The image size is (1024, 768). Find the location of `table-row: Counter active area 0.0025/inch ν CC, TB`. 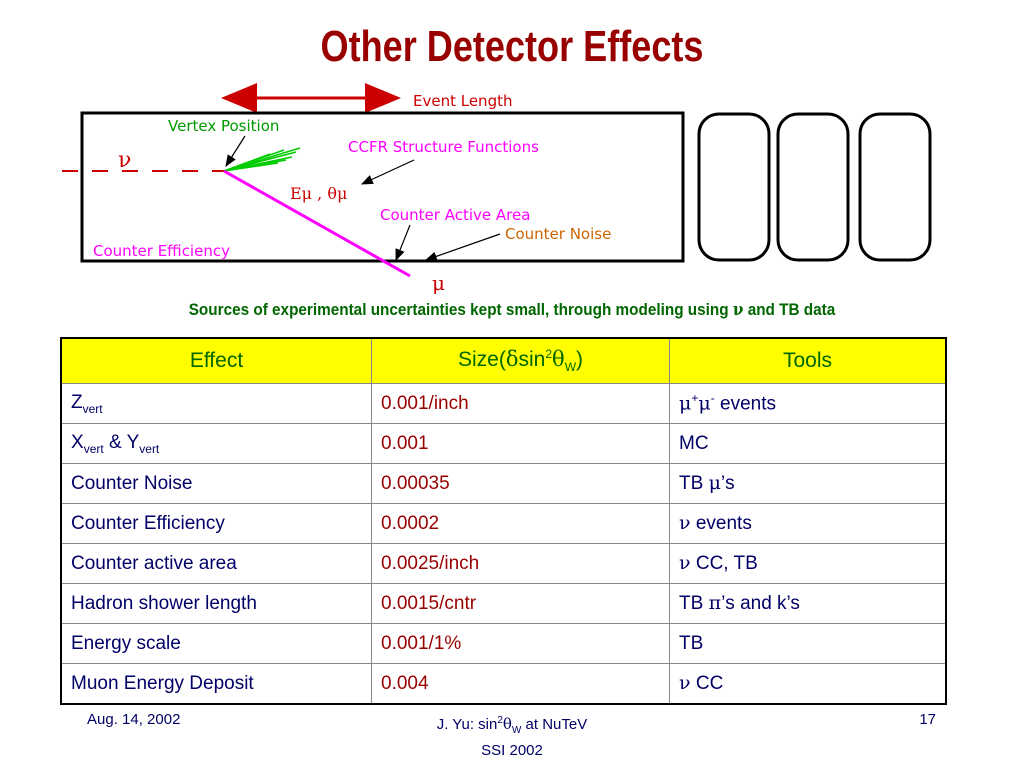

table-row: Counter active area 0.0025/inch ν CC, TB is located at coordinates (503, 563).